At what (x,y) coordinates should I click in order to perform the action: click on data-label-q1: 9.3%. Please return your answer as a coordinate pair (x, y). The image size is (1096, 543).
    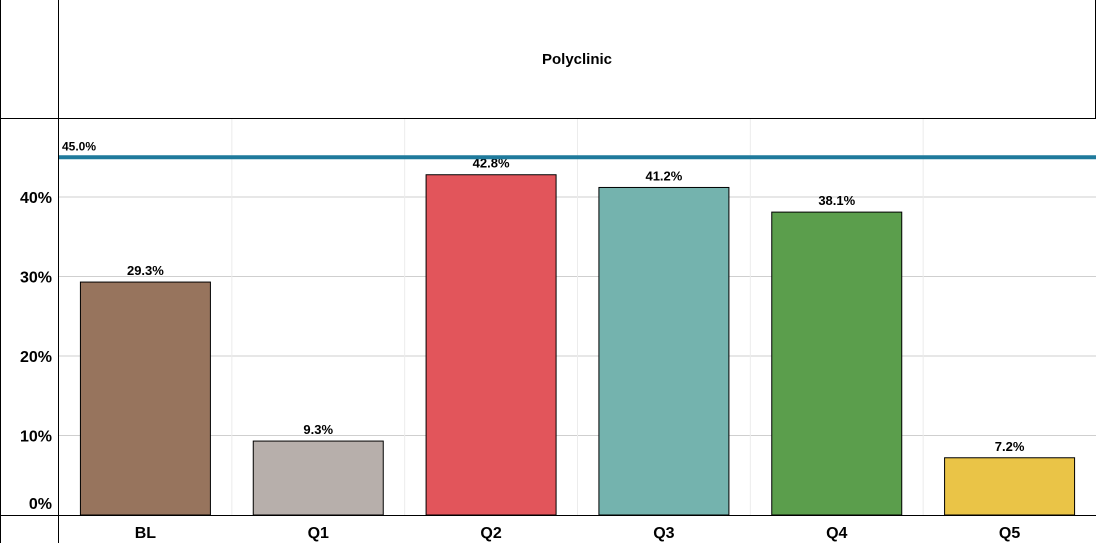
    Looking at the image, I should click on (318, 429).